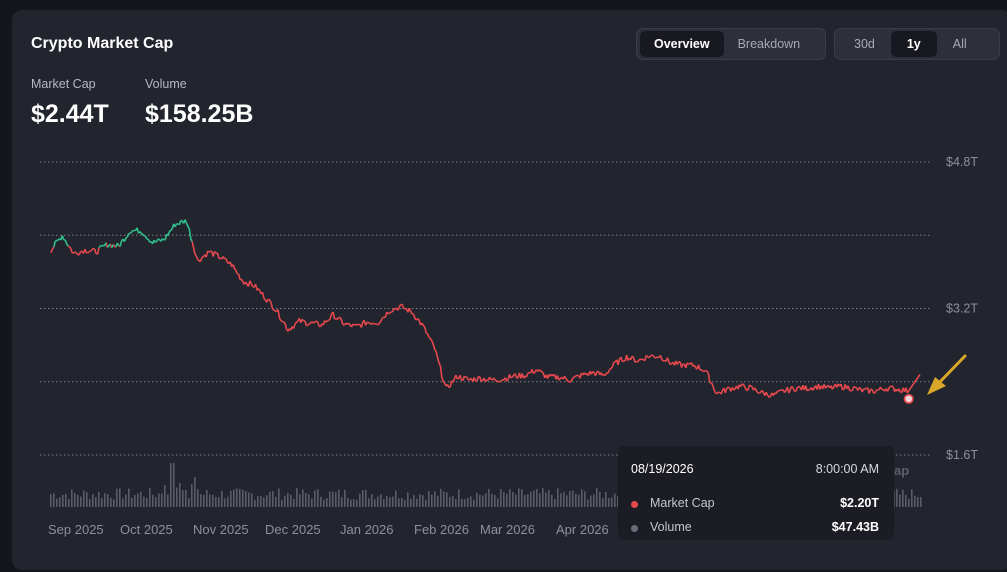 The image size is (1007, 572). Describe the element at coordinates (367, 529) in the screenshot. I see `x-tick-label: Jan 2026` at that location.